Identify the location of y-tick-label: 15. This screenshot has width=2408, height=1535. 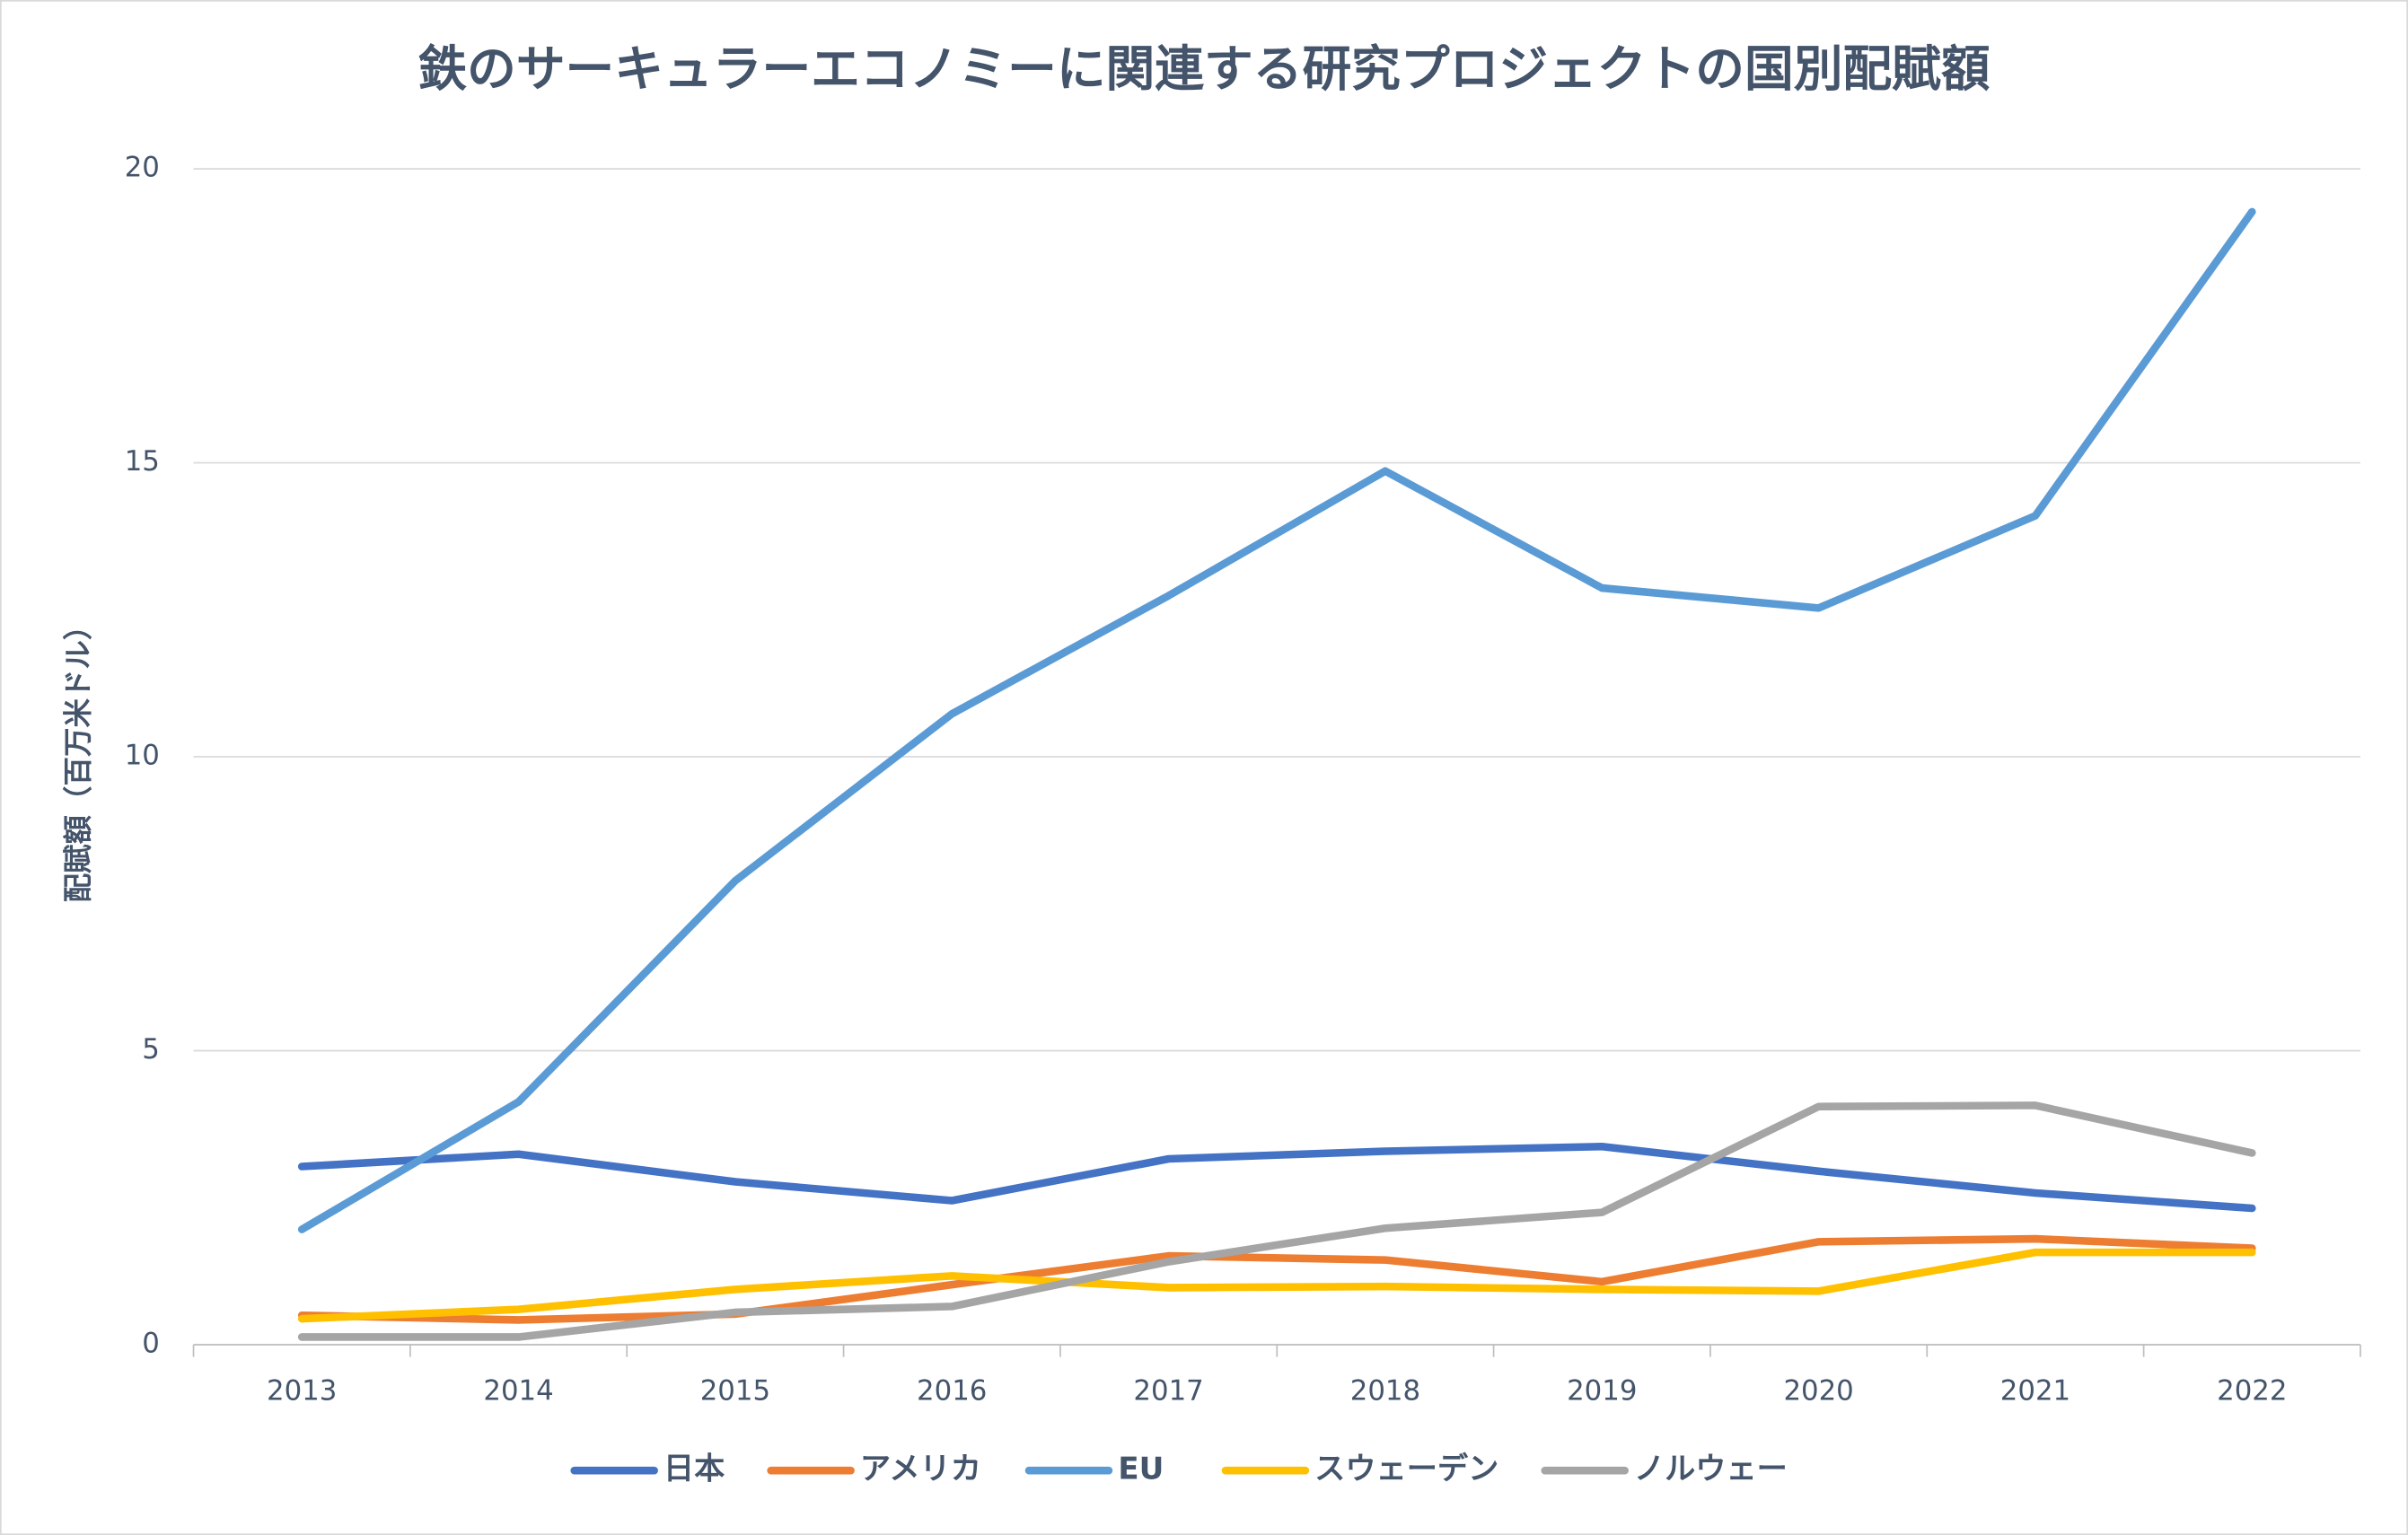
(142, 462).